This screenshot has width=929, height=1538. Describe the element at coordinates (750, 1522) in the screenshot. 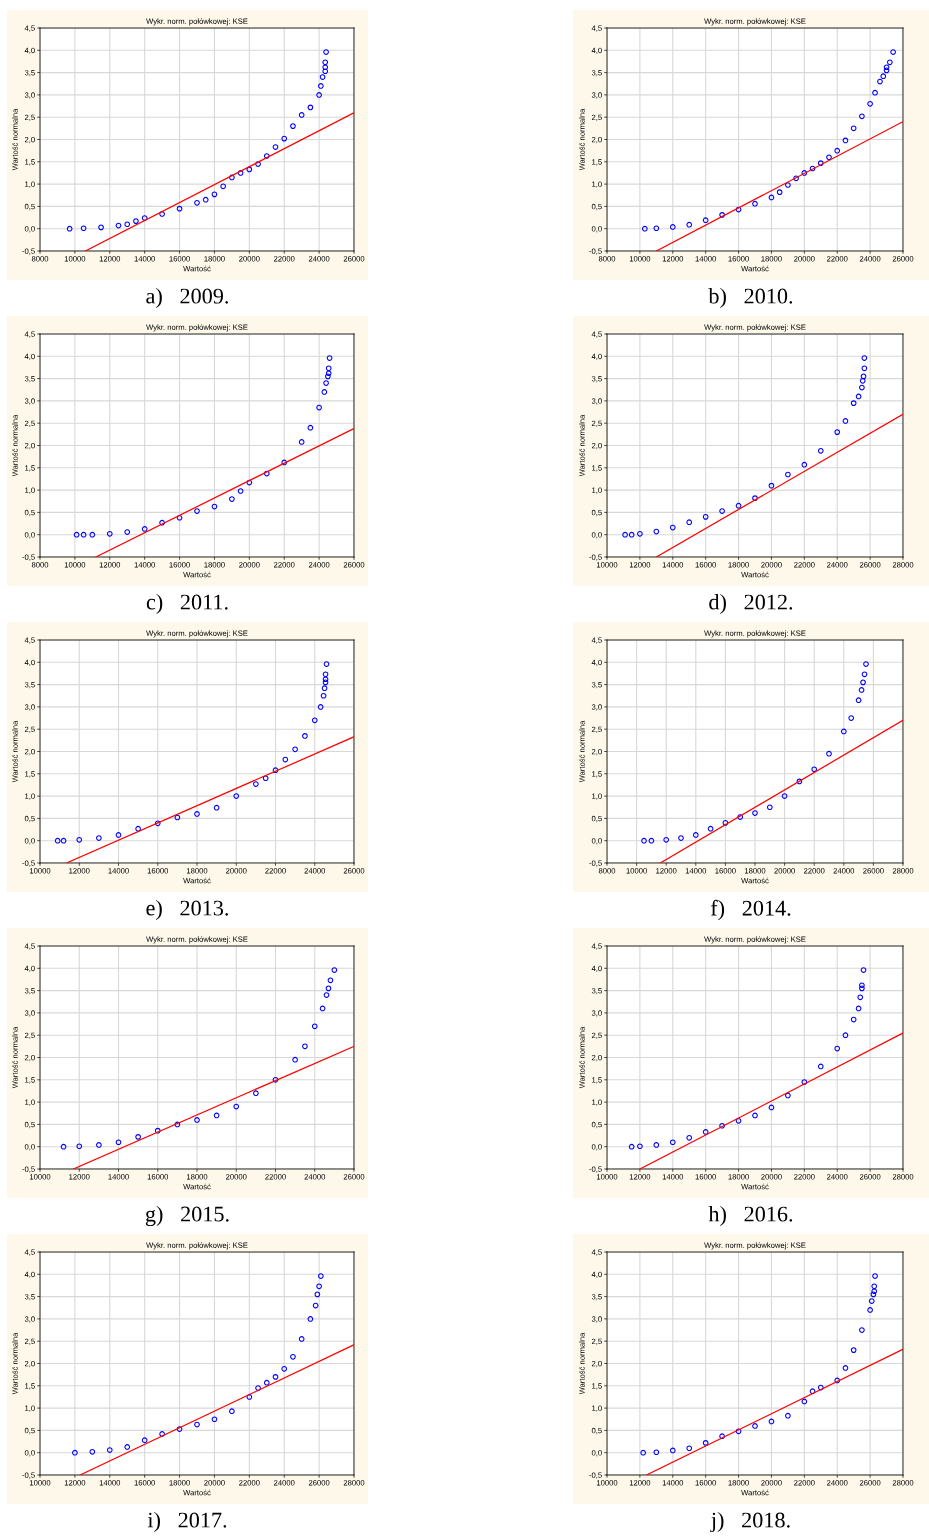

I see `text: j) 2018.` at that location.